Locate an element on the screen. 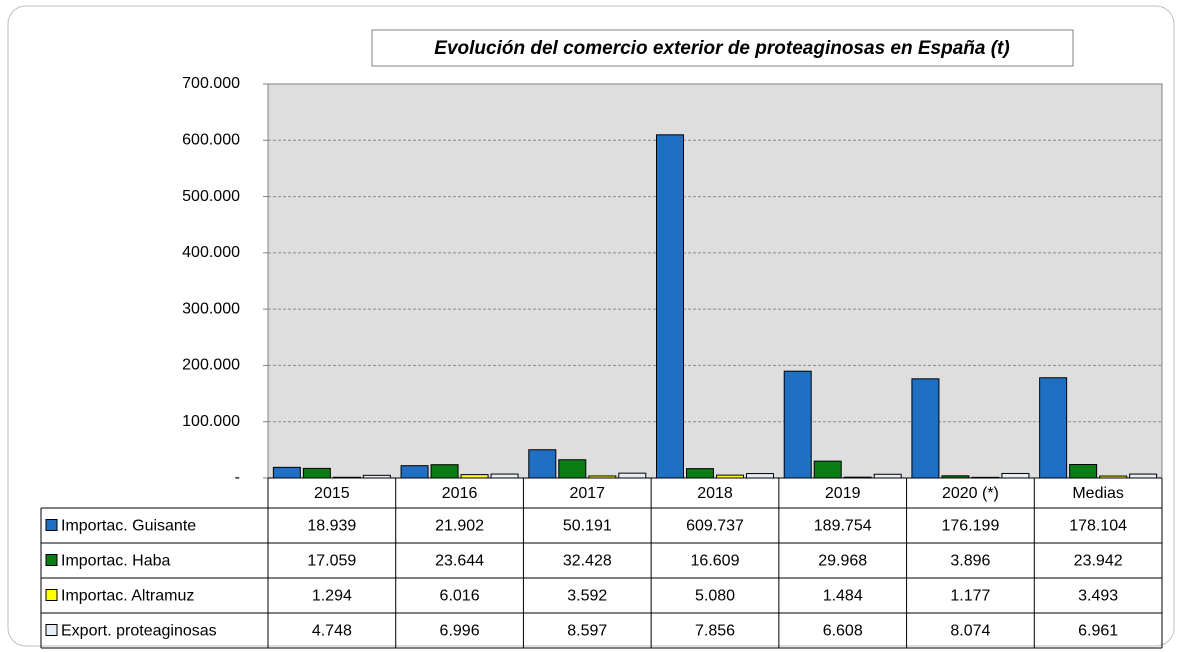 Image resolution: width=1182 pixels, height=652 pixels. data-label: 3.896 is located at coordinates (970, 561).